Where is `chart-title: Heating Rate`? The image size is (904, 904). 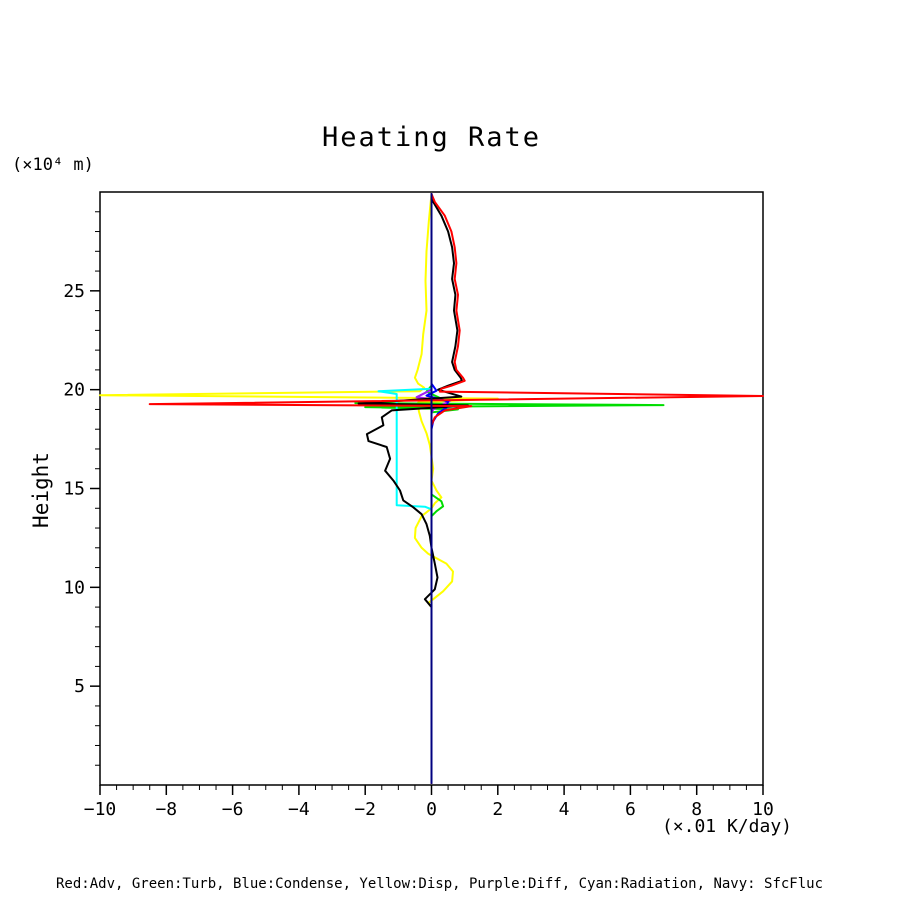
chart-title: Heating Rate is located at coordinates (431, 137).